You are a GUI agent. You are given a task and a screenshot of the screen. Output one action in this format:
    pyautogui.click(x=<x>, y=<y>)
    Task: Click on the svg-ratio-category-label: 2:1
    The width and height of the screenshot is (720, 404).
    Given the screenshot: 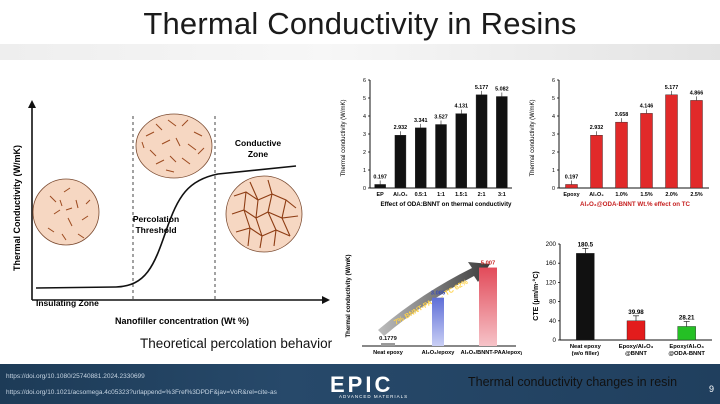 What is the action you would take?
    pyautogui.click(x=482, y=195)
    